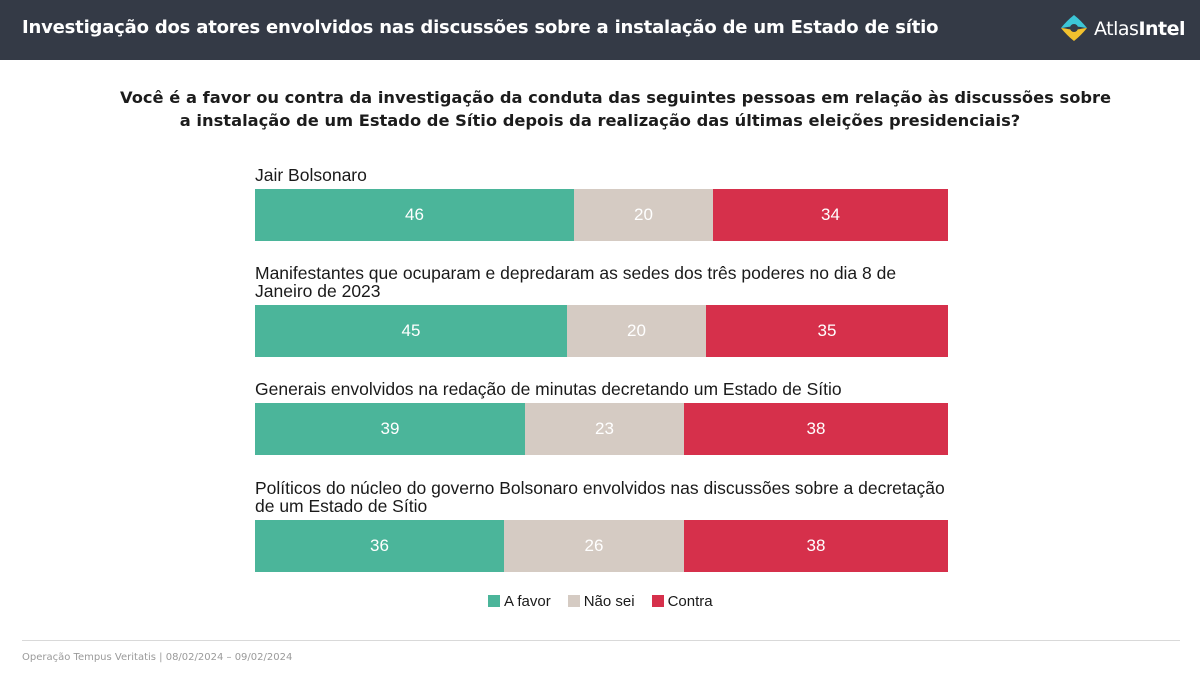 Image resolution: width=1200 pixels, height=676 pixels. I want to click on bar-segment-contra: 35, so click(827, 331).